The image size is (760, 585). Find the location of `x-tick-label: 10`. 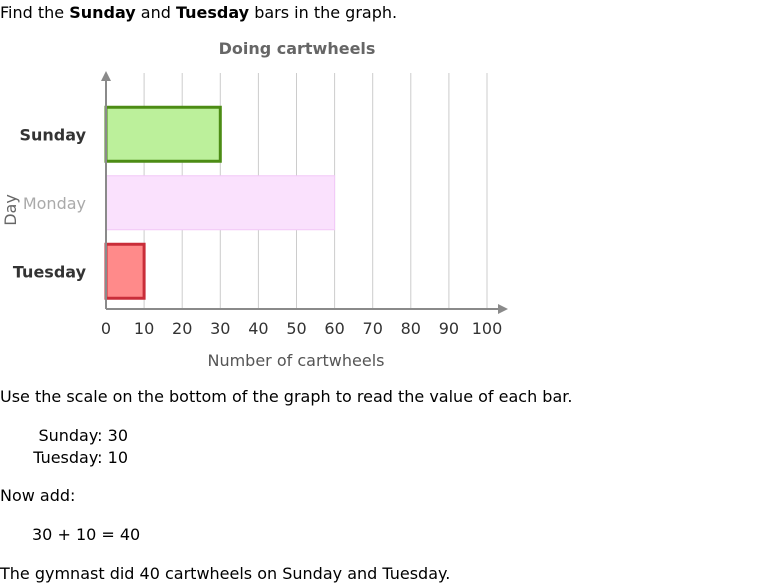

x-tick-label: 10 is located at coordinates (144, 328).